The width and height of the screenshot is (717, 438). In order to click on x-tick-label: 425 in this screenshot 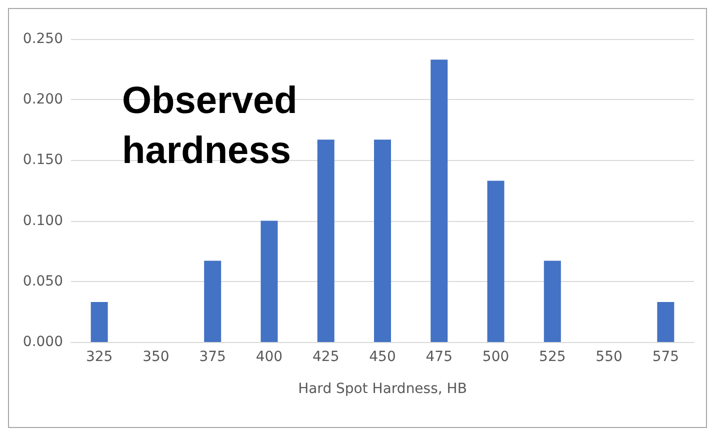, I will do `click(326, 357)`.